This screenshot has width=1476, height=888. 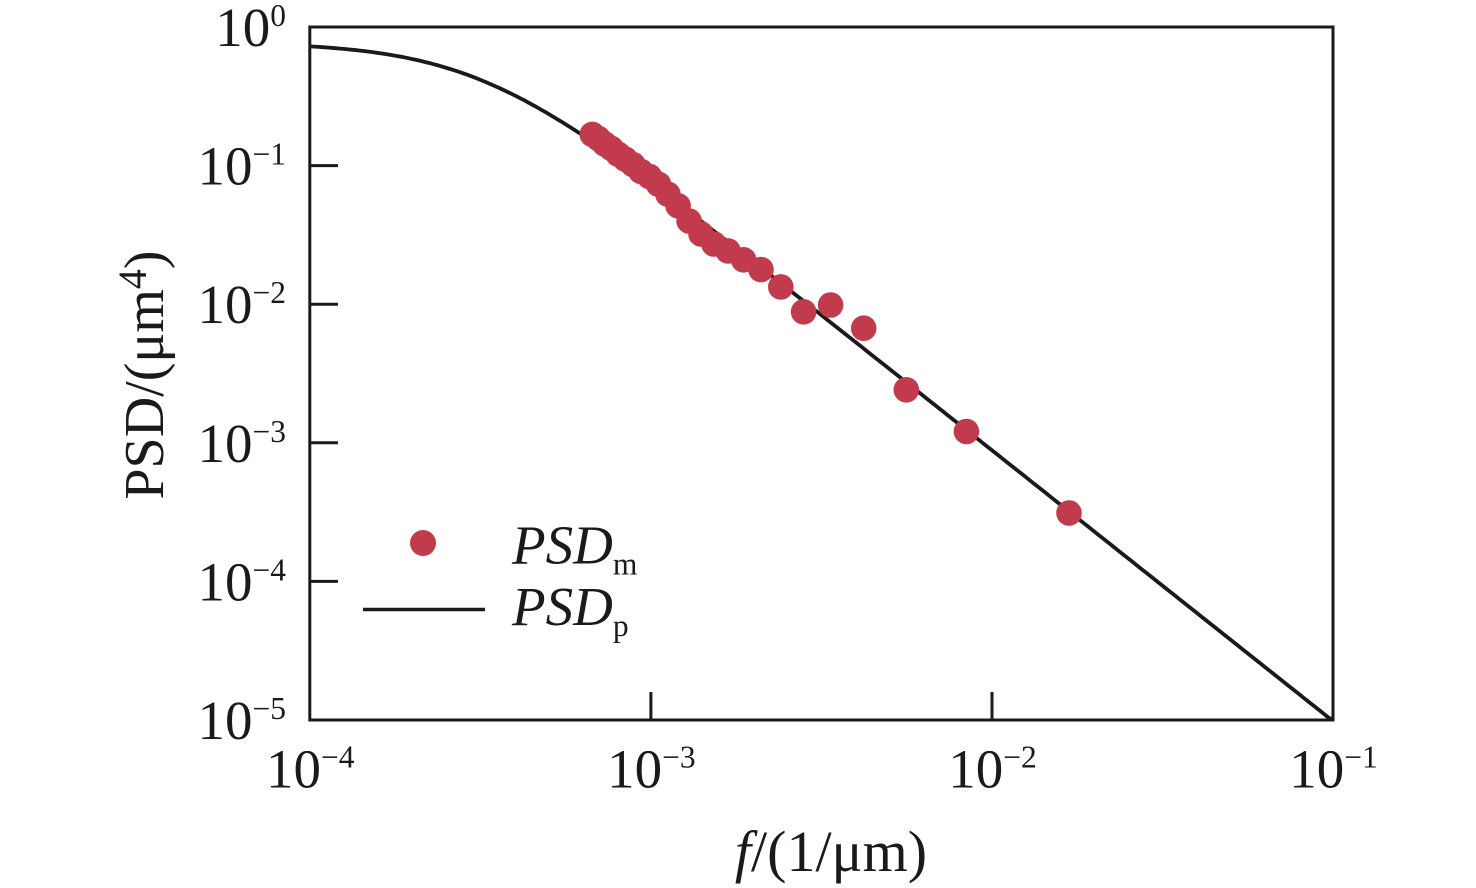 What do you see at coordinates (143, 374) in the screenshot?
I see `svg-text: PSD/(μm4)` at bounding box center [143, 374].